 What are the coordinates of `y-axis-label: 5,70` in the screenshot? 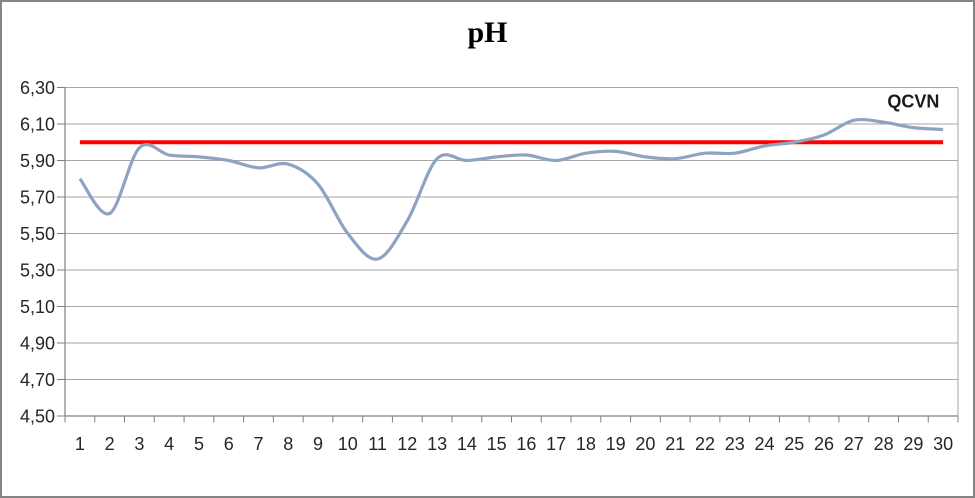 It's located at (37, 198).